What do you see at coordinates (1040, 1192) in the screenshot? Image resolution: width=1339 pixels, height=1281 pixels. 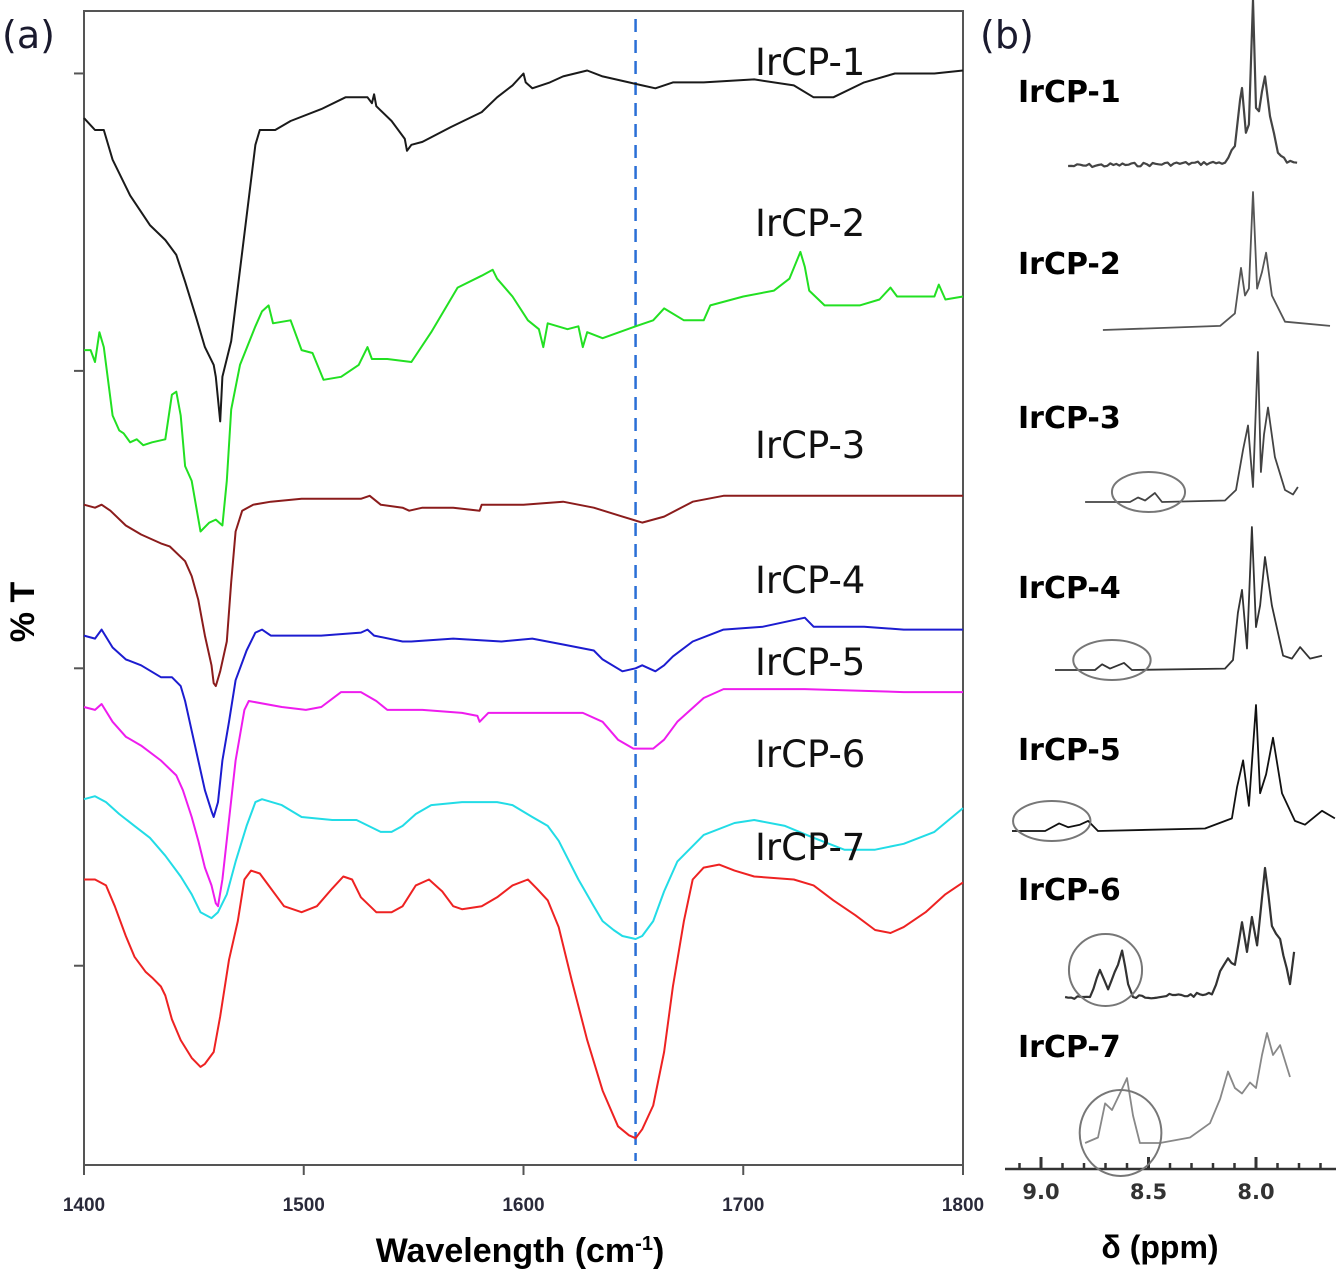 I see `x-tick-label: 9.0` at bounding box center [1040, 1192].